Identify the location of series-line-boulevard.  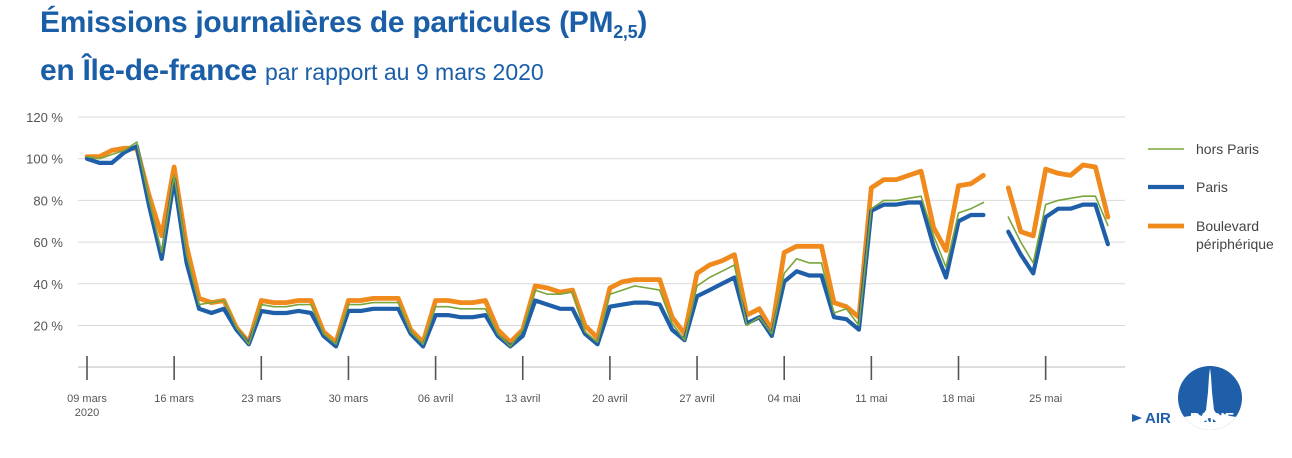
(1058, 200).